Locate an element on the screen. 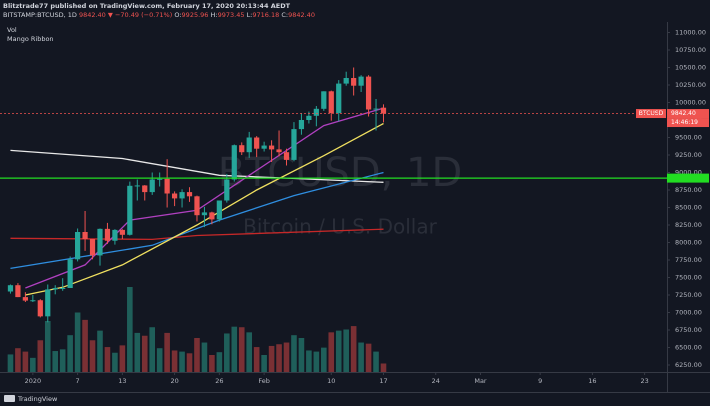 Image resolution: width=710 pixels, height=406 pixels. y-tick-label: 7000.00 is located at coordinates (688, 313).